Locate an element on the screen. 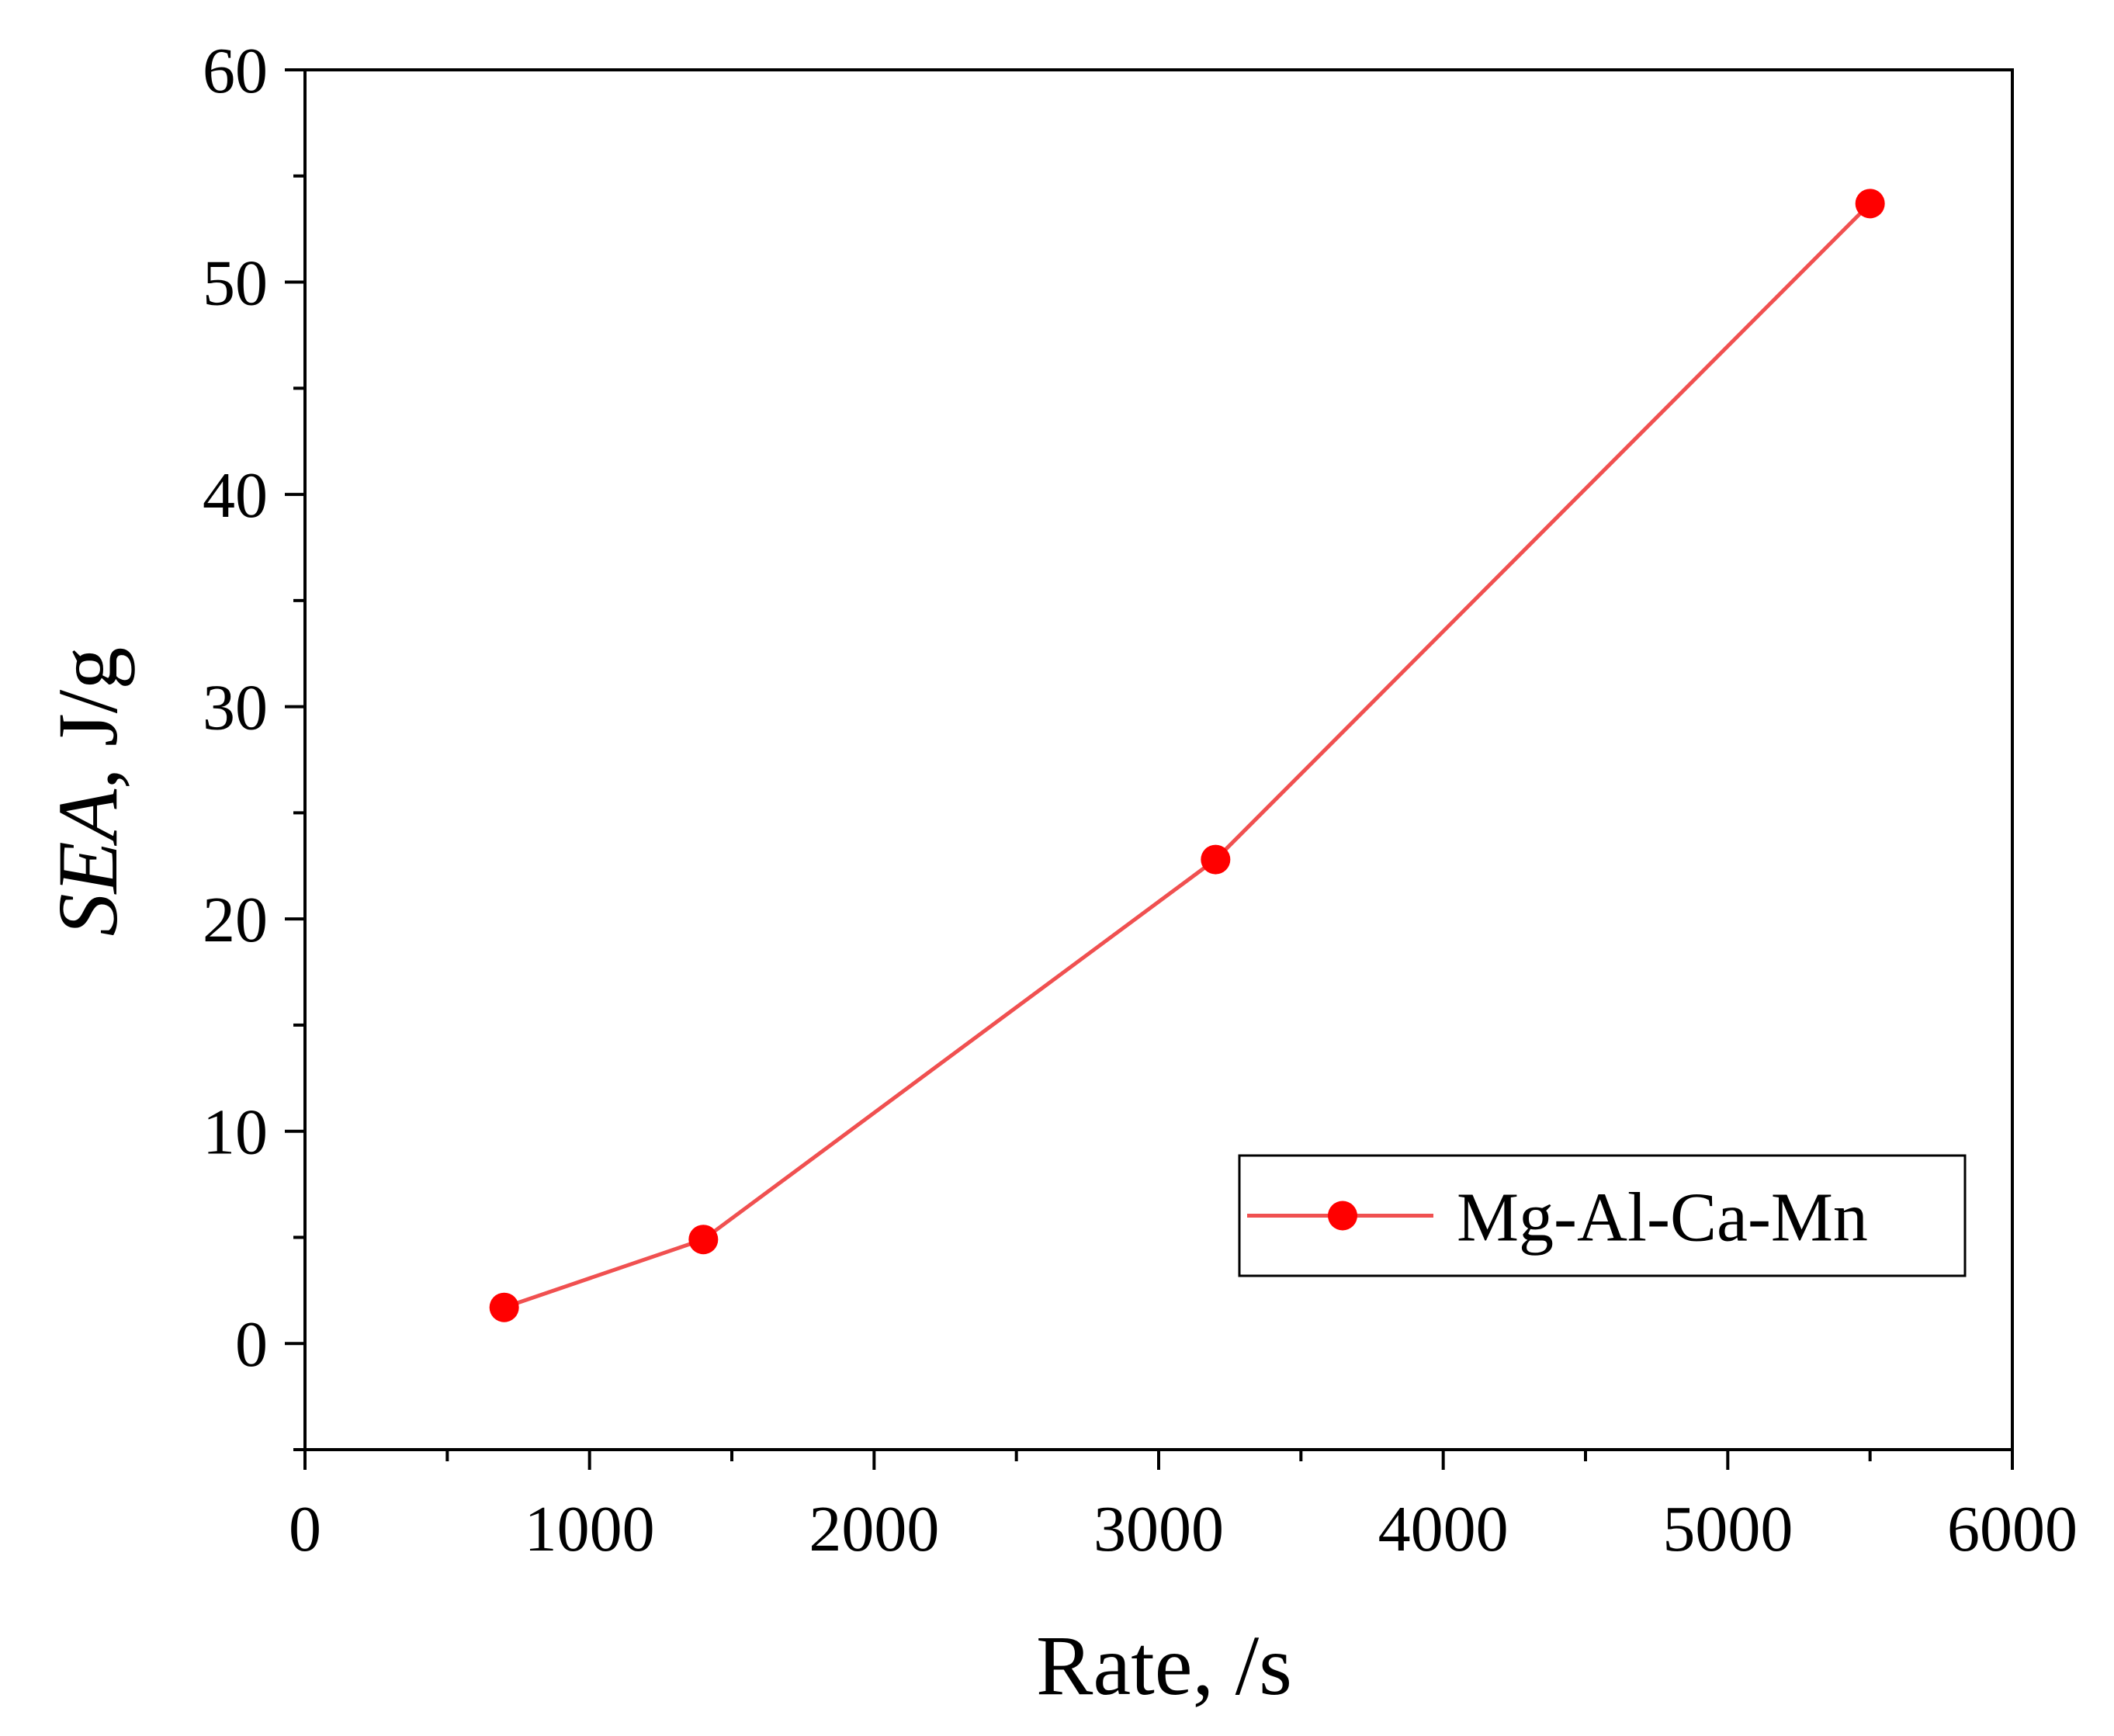 The width and height of the screenshot is (2114, 1736). y-axis-title: SEA, J/g is located at coordinates (88, 792).